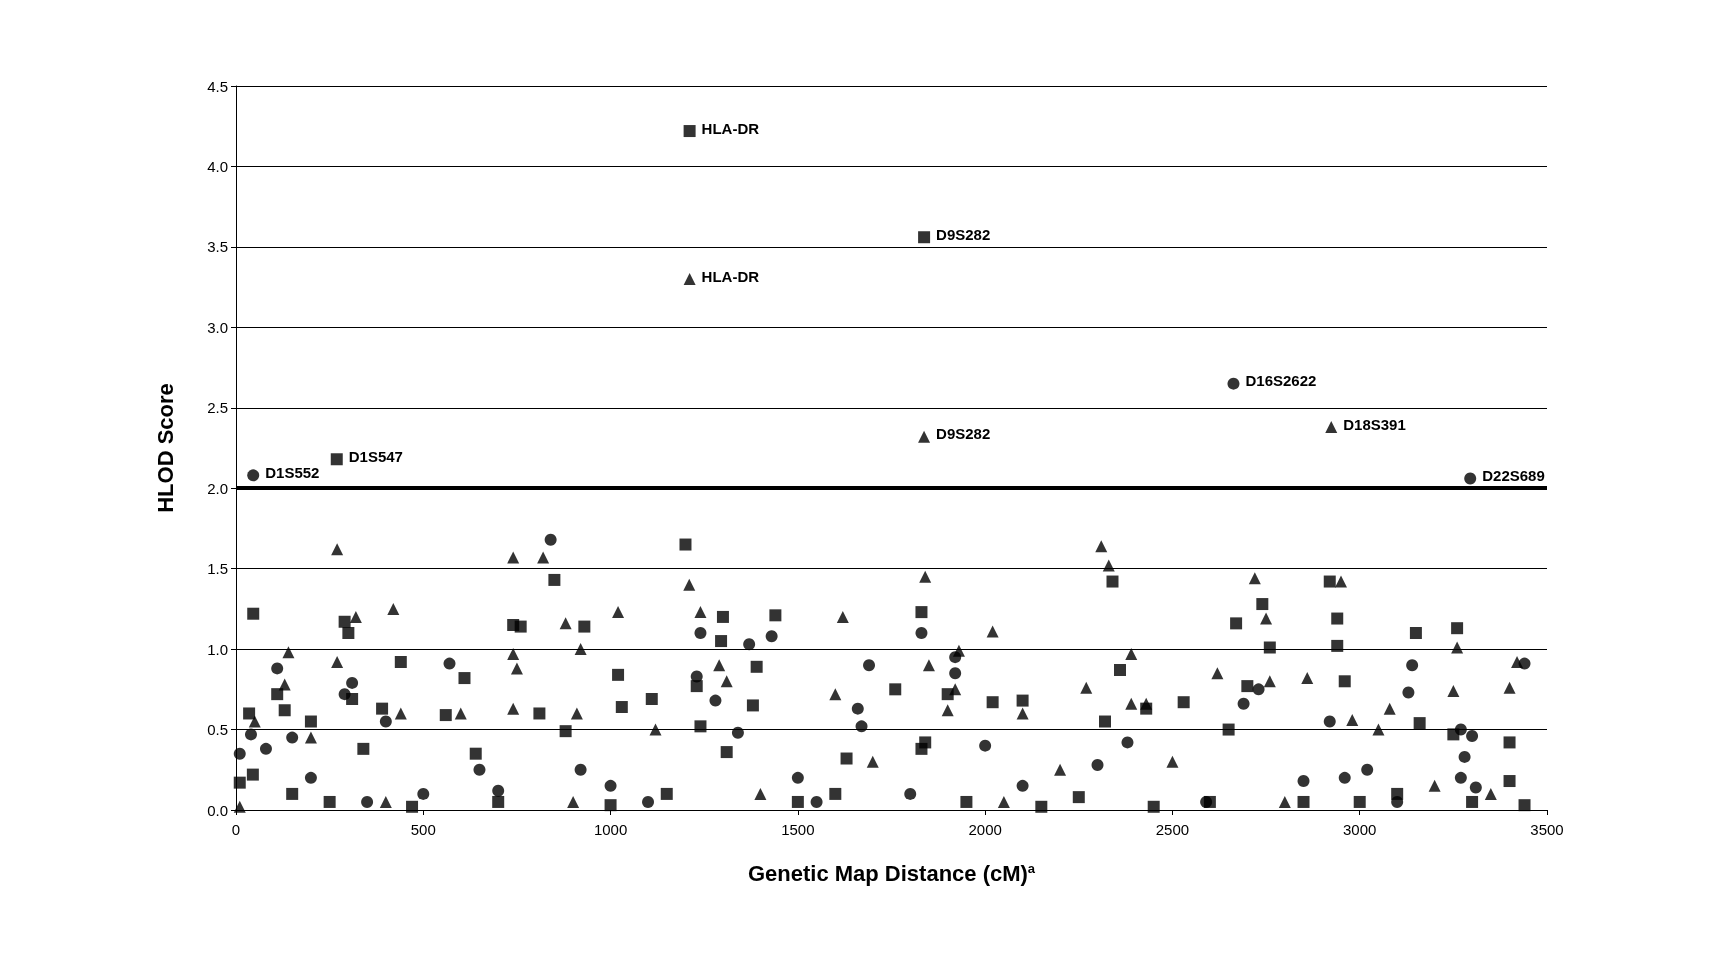 The height and width of the screenshot is (965, 1722). I want to click on x-tick-label: 500, so click(423, 829).